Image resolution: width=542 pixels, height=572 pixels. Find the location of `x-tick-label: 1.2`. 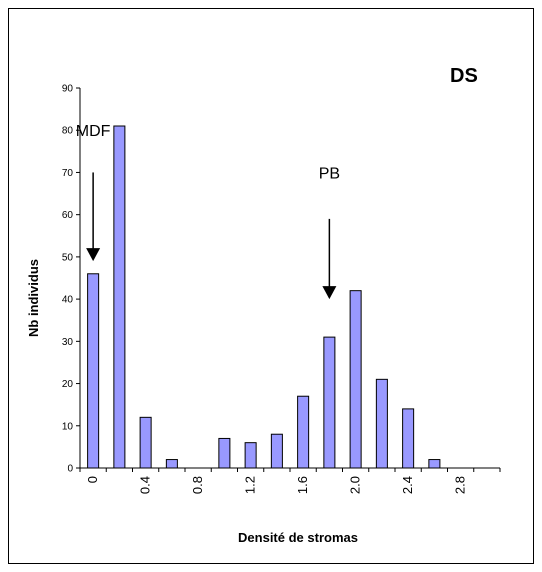

x-tick-label: 1.2 is located at coordinates (250, 485).